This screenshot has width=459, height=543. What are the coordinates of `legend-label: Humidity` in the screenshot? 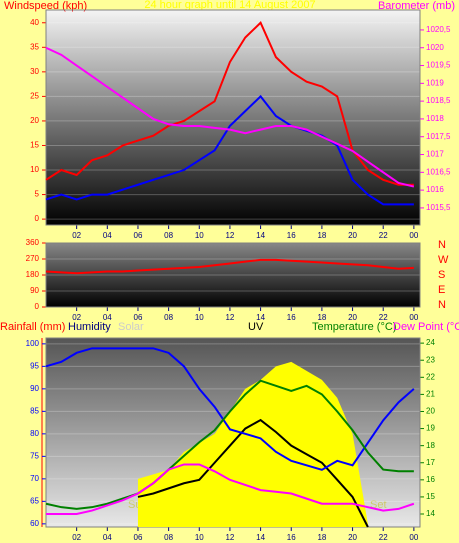 It's located at (89, 327).